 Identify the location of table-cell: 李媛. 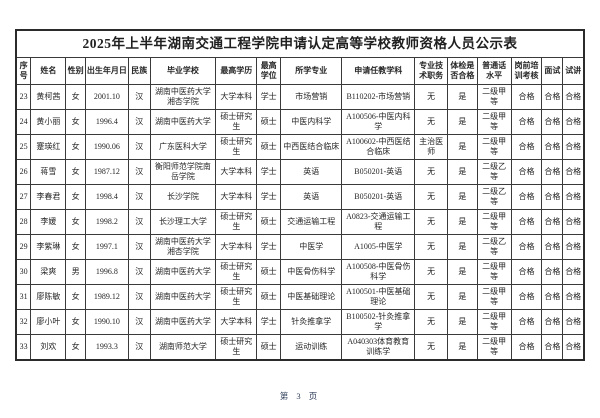
(48, 222).